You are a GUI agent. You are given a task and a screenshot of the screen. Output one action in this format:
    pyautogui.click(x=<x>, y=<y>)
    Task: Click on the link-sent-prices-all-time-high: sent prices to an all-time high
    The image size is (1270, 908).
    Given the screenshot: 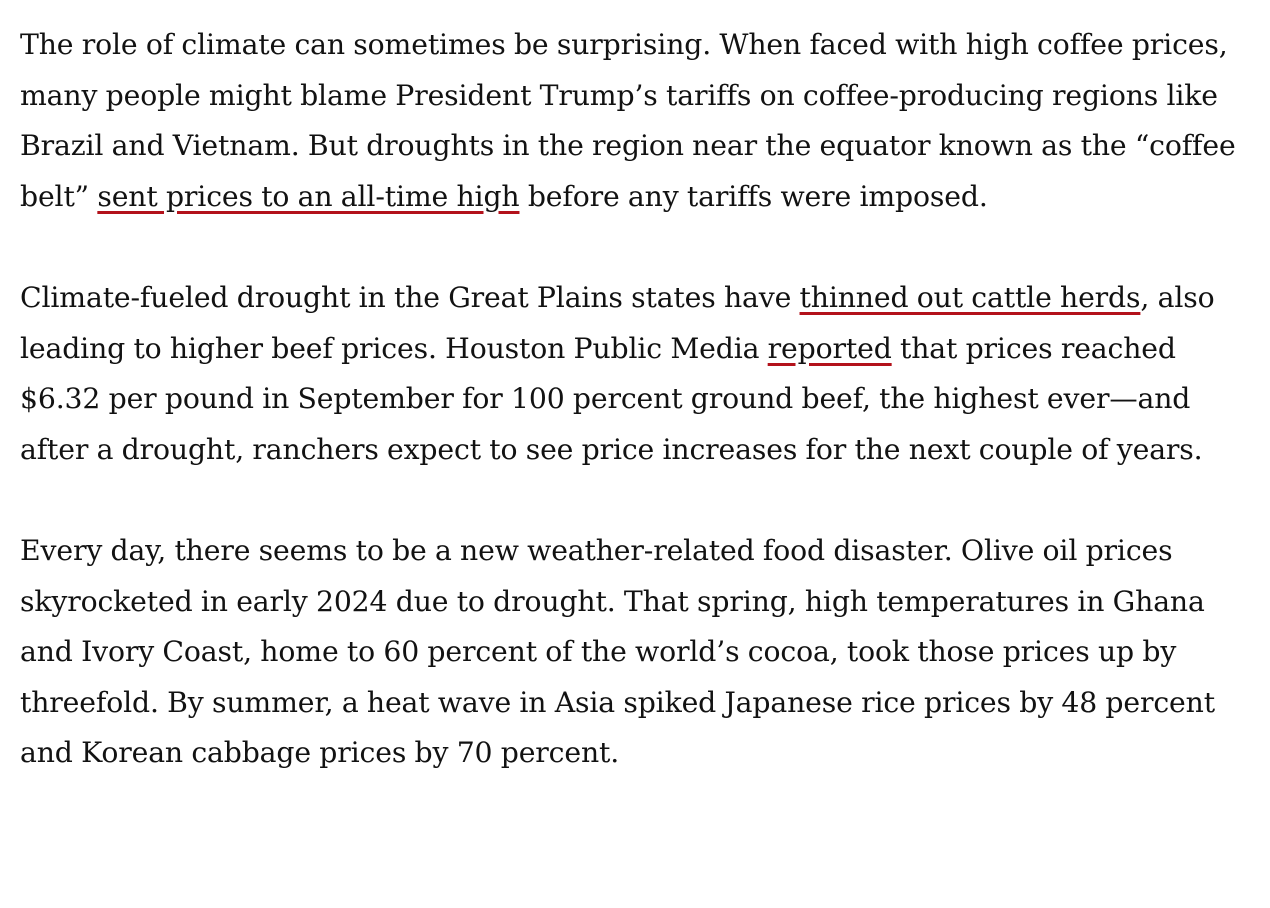 What is the action you would take?
    pyautogui.click(x=308, y=196)
    